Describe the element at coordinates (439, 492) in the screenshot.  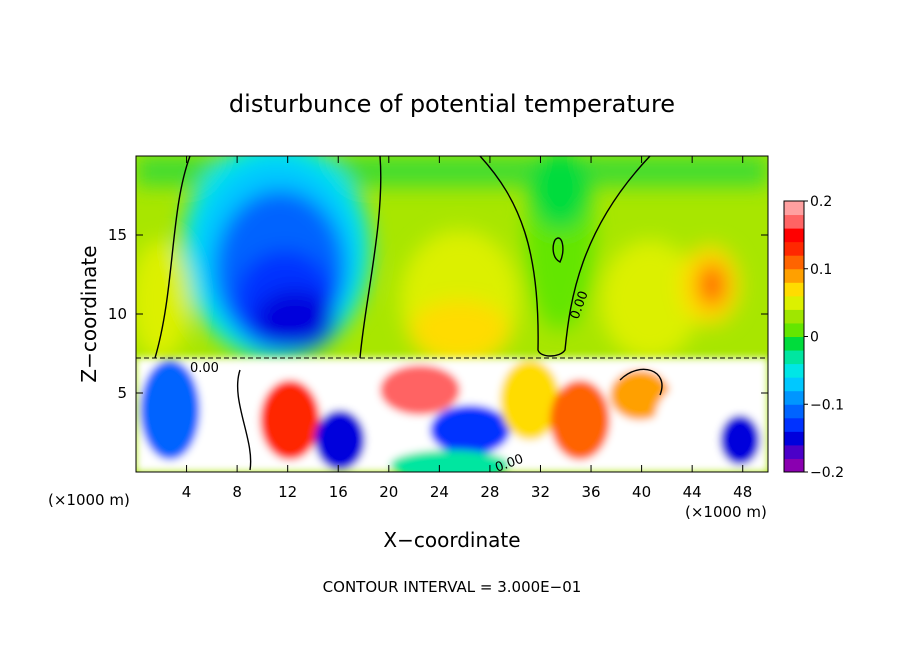
I see `x-tick-label: 24` at that location.